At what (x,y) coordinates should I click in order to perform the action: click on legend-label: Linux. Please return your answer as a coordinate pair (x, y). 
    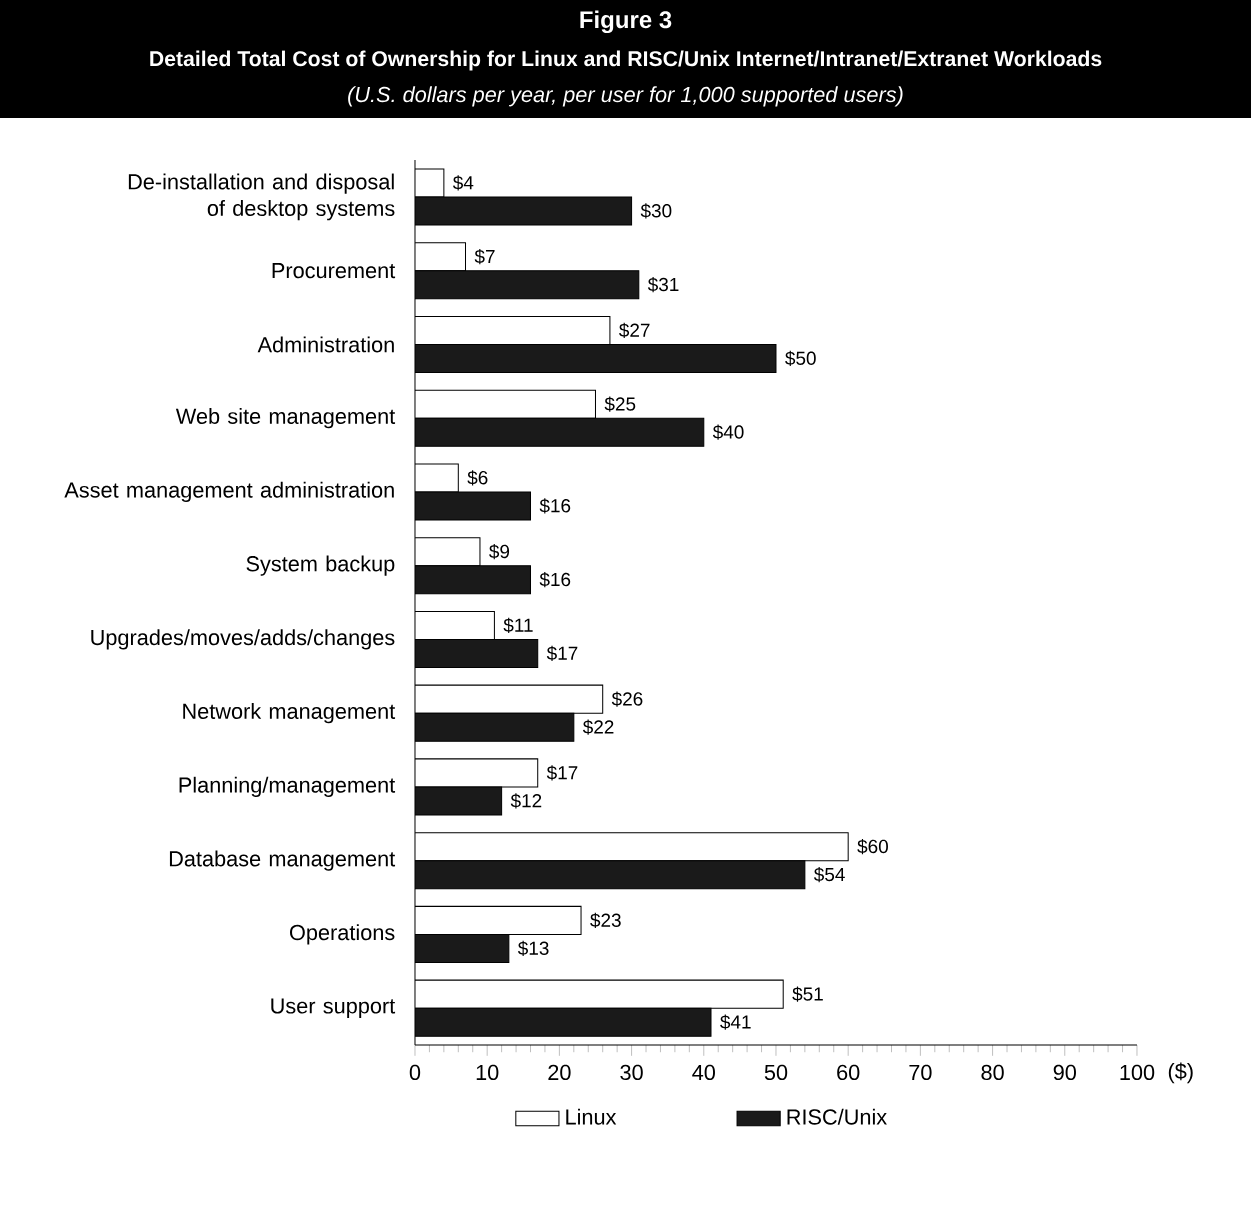
    Looking at the image, I should click on (591, 1116).